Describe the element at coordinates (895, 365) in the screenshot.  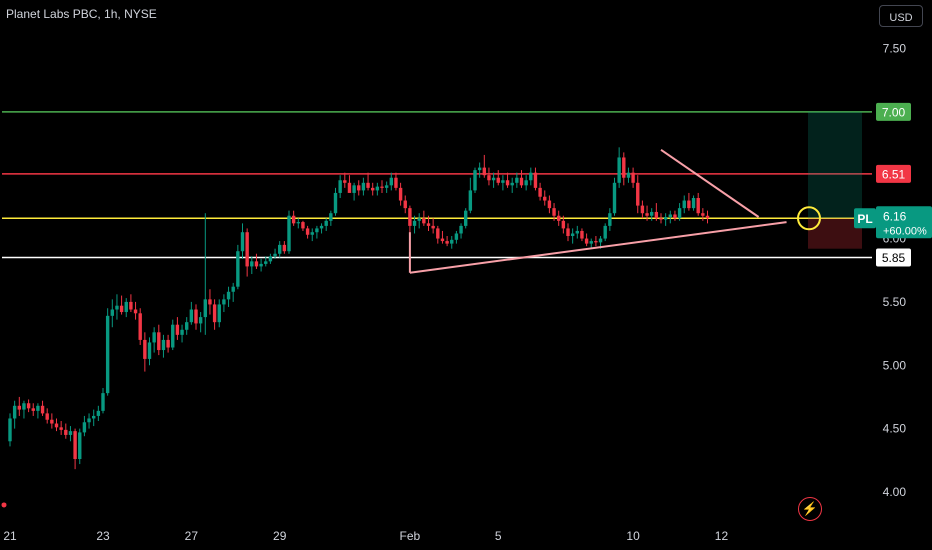
I see `y-tick-label: 5.00` at that location.